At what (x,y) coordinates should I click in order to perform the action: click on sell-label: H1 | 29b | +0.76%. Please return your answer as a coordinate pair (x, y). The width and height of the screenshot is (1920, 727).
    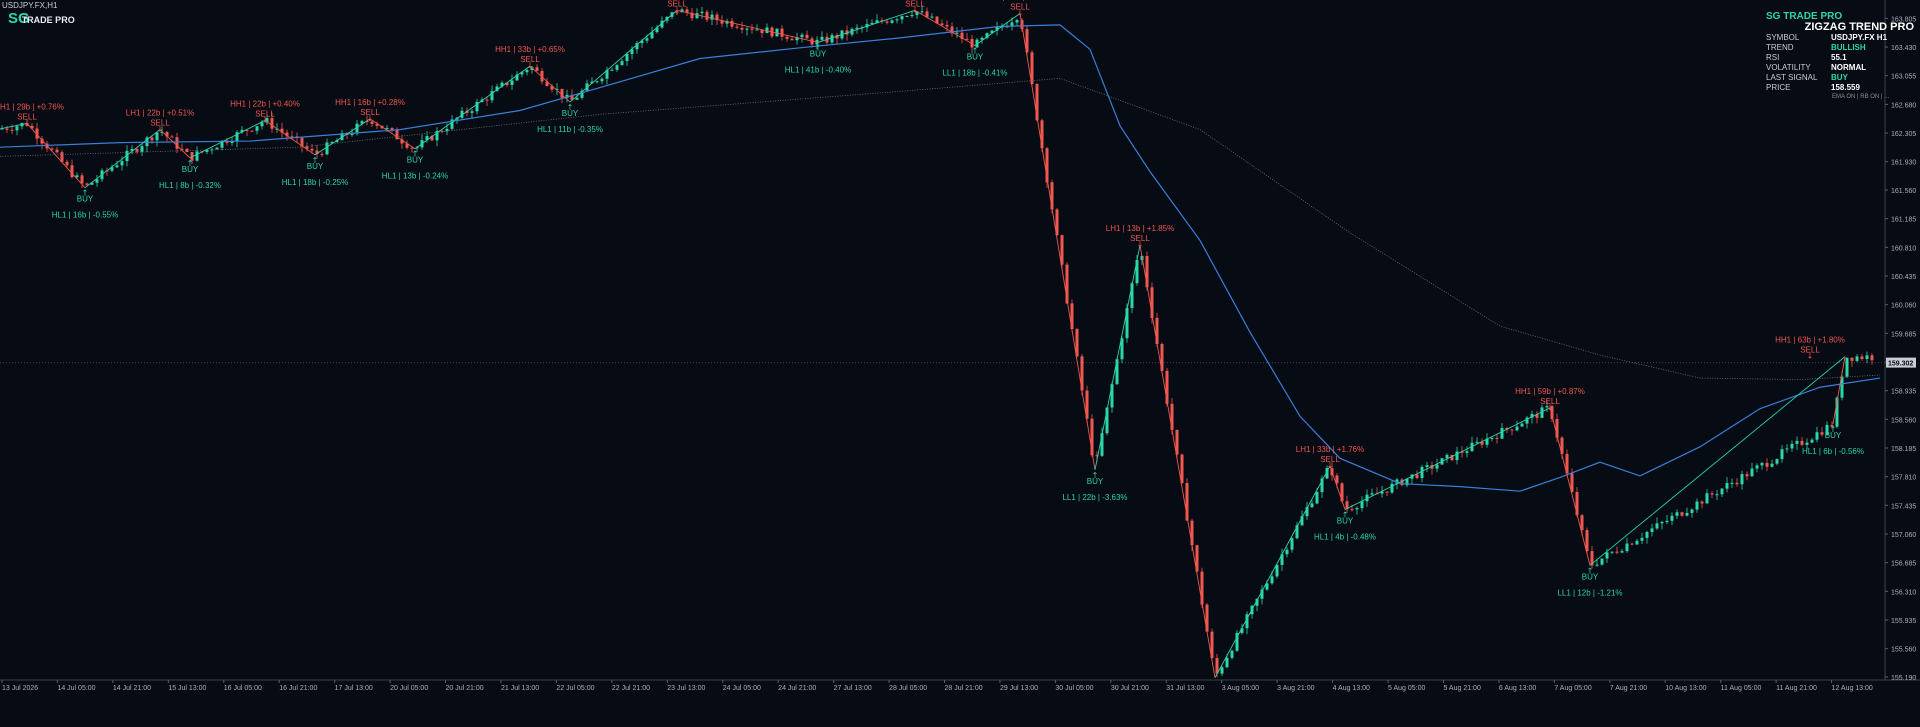
    Looking at the image, I should click on (32, 106).